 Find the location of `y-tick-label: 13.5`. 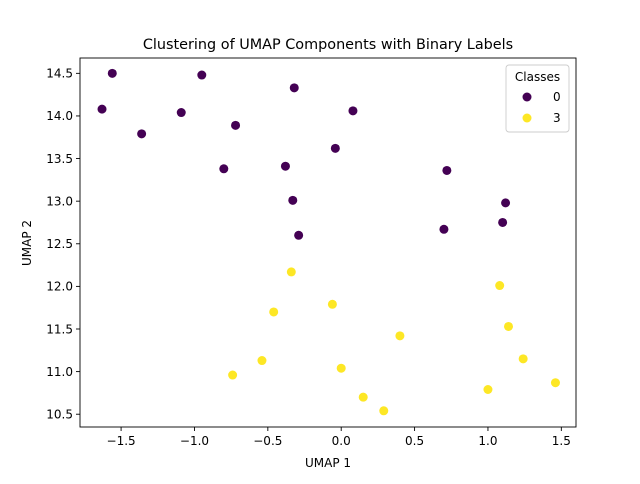

y-tick-label: 13.5 is located at coordinates (59, 159).